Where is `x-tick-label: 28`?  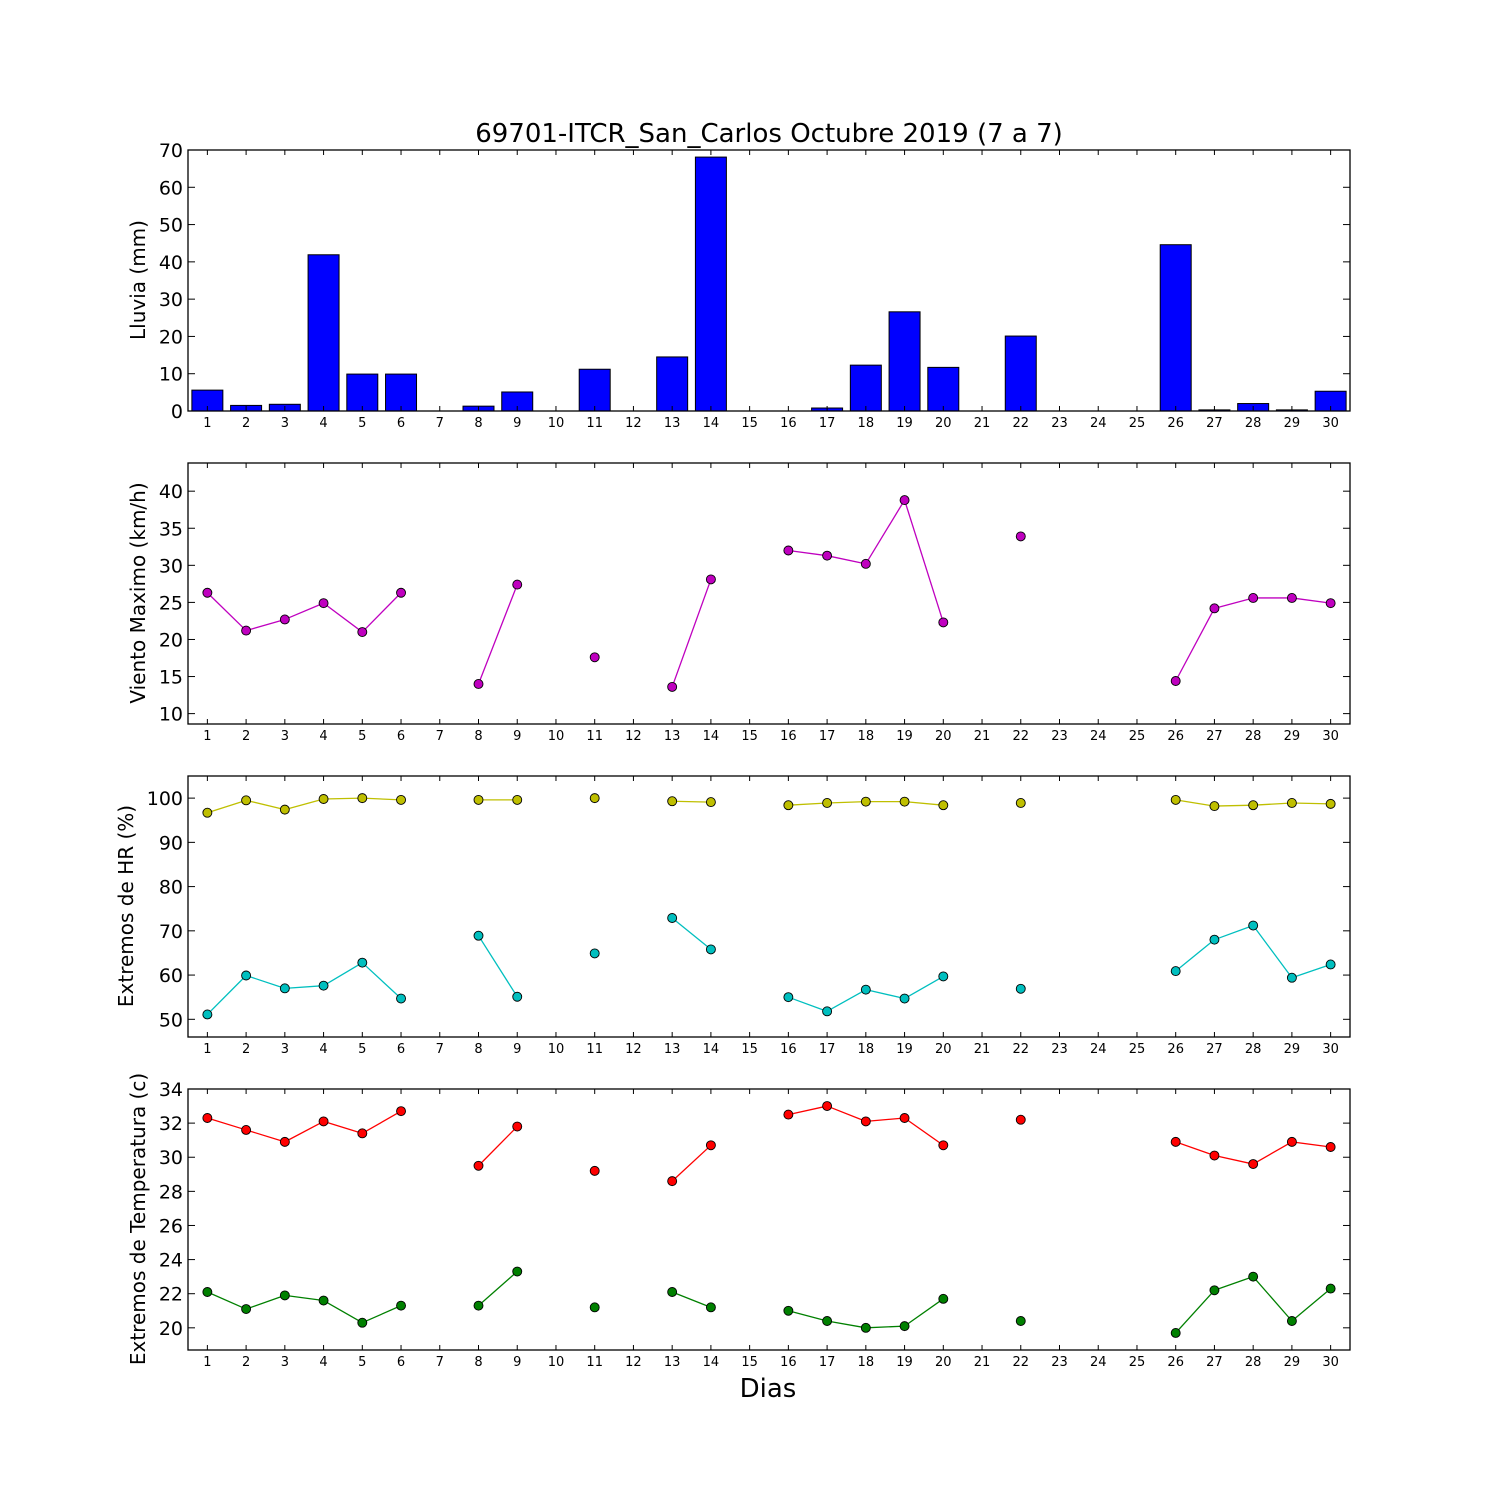
x-tick-label: 28 is located at coordinates (1253, 1049).